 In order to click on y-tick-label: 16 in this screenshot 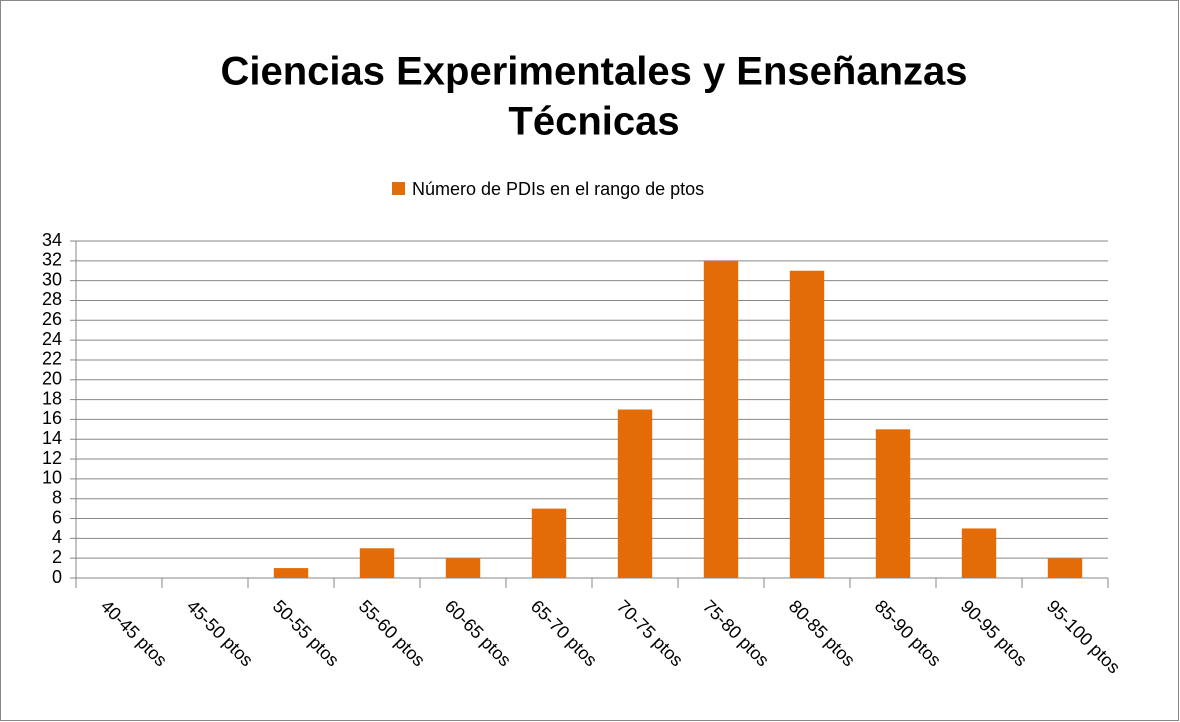, I will do `click(52, 418)`.